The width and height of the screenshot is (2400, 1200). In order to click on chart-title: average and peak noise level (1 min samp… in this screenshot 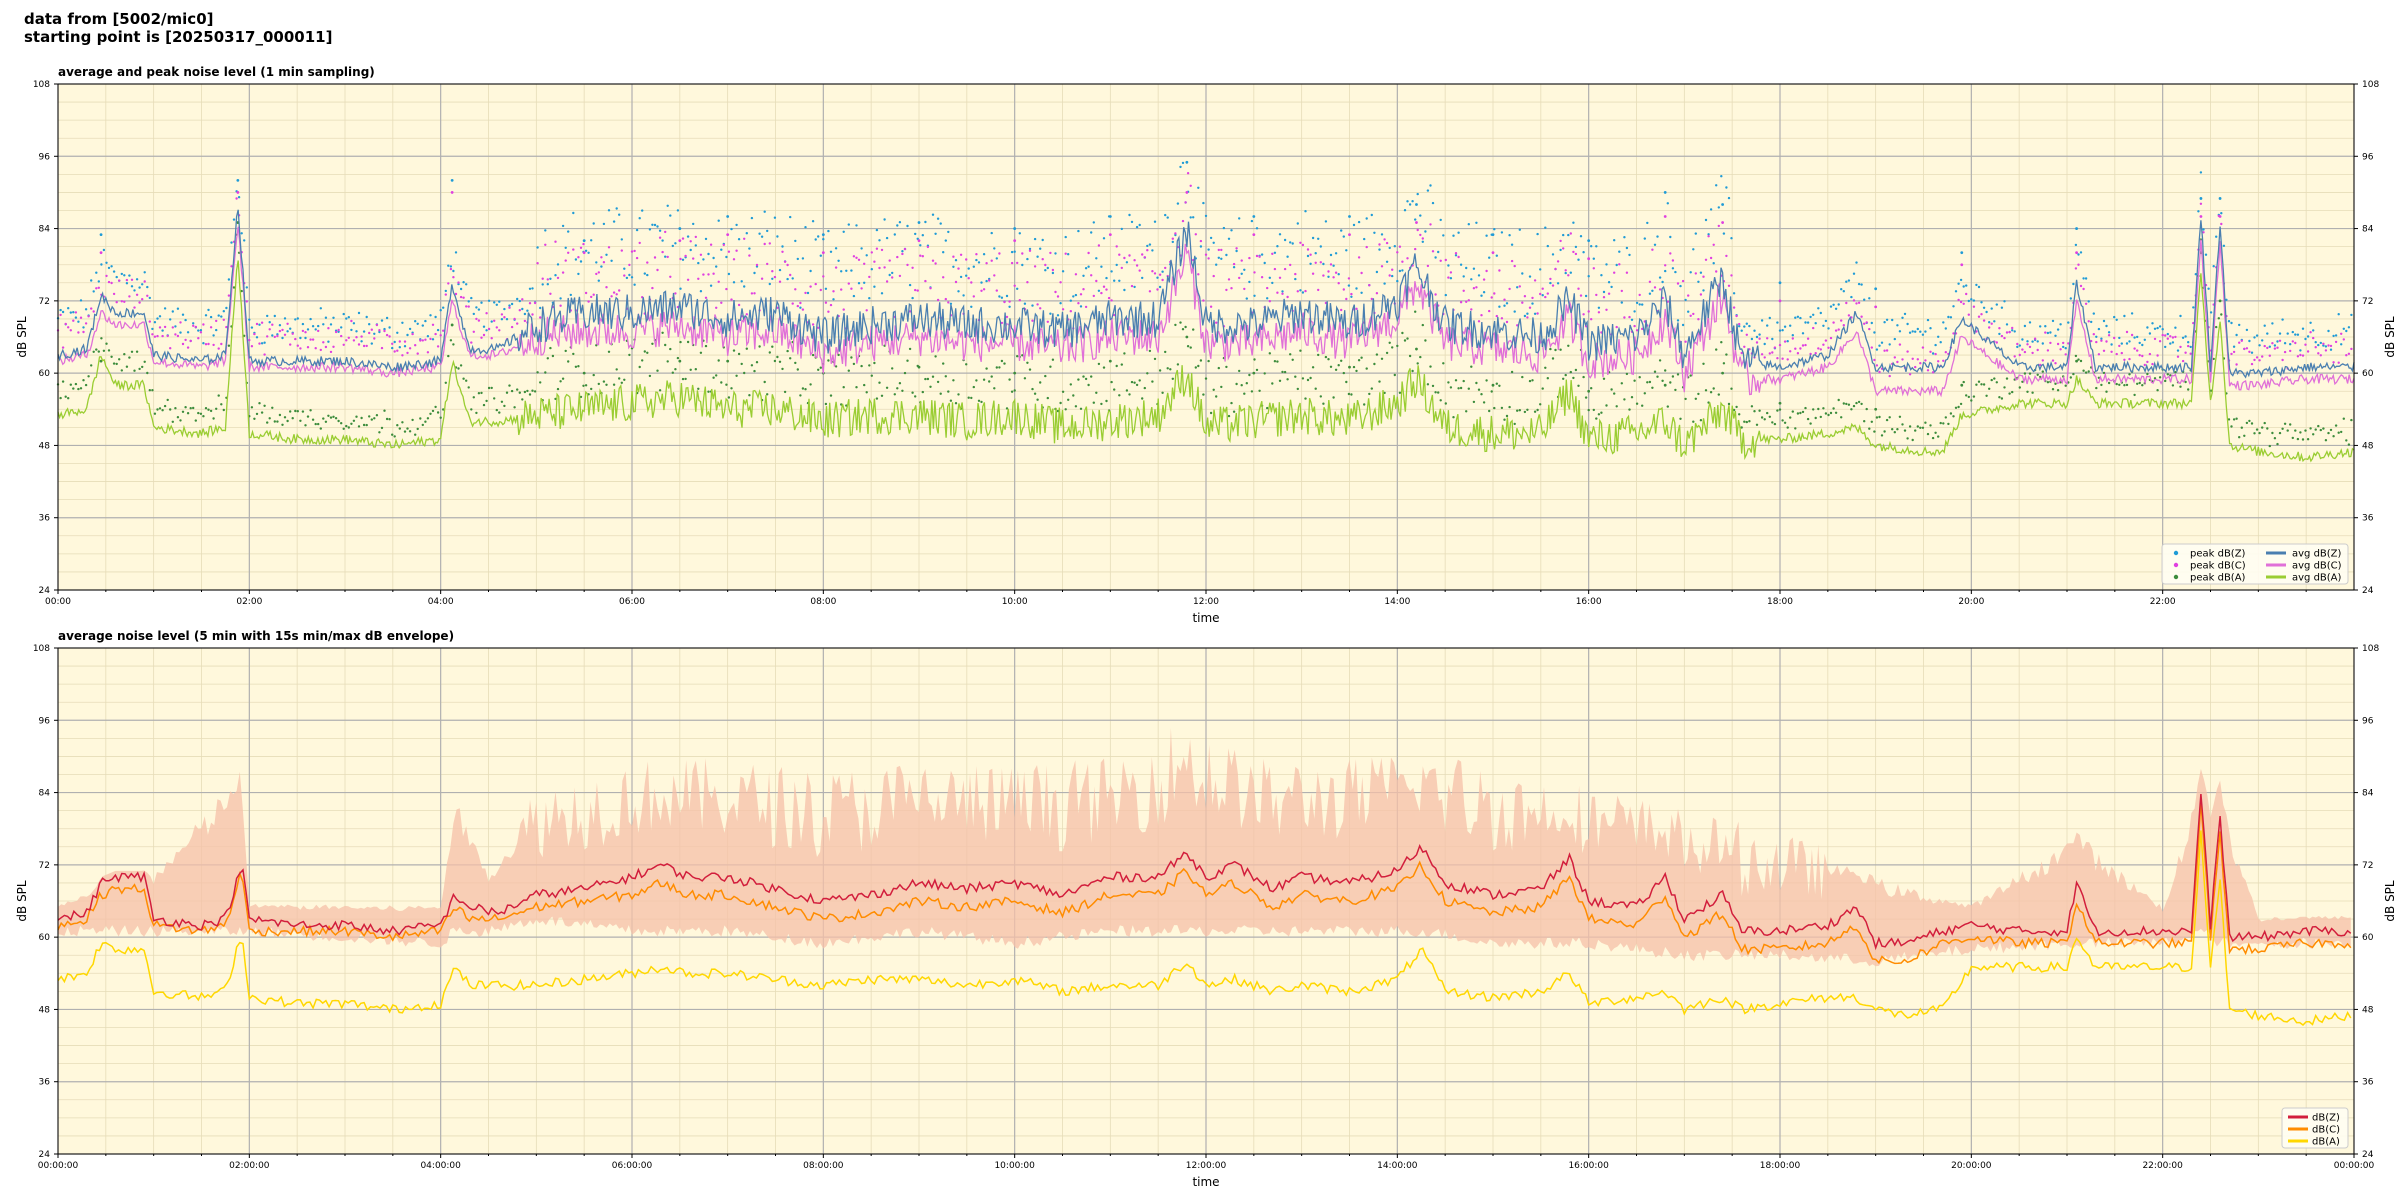, I will do `click(216, 72)`.